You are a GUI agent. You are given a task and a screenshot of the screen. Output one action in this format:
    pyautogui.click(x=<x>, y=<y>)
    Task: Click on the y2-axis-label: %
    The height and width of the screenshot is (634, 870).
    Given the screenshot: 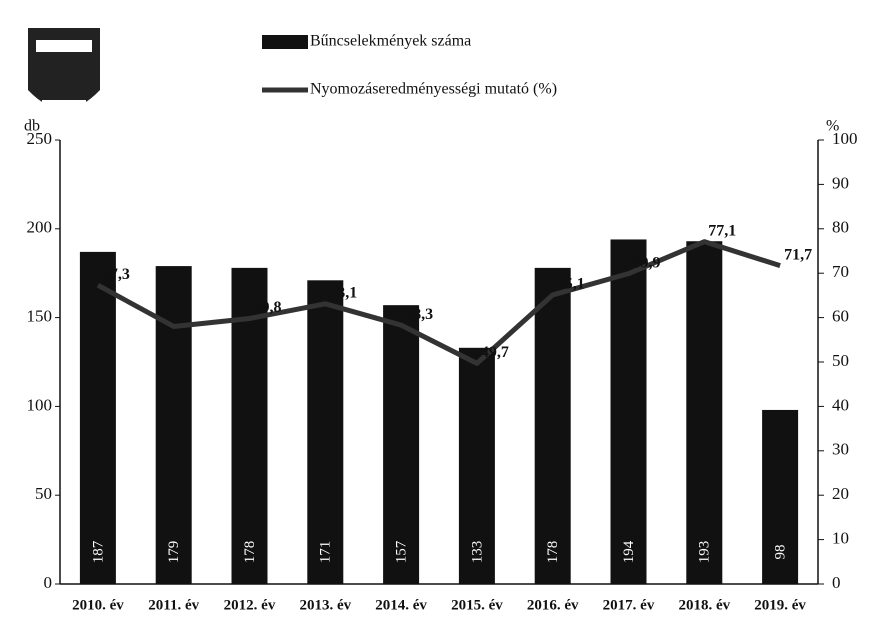 What is the action you would take?
    pyautogui.click(x=832, y=126)
    